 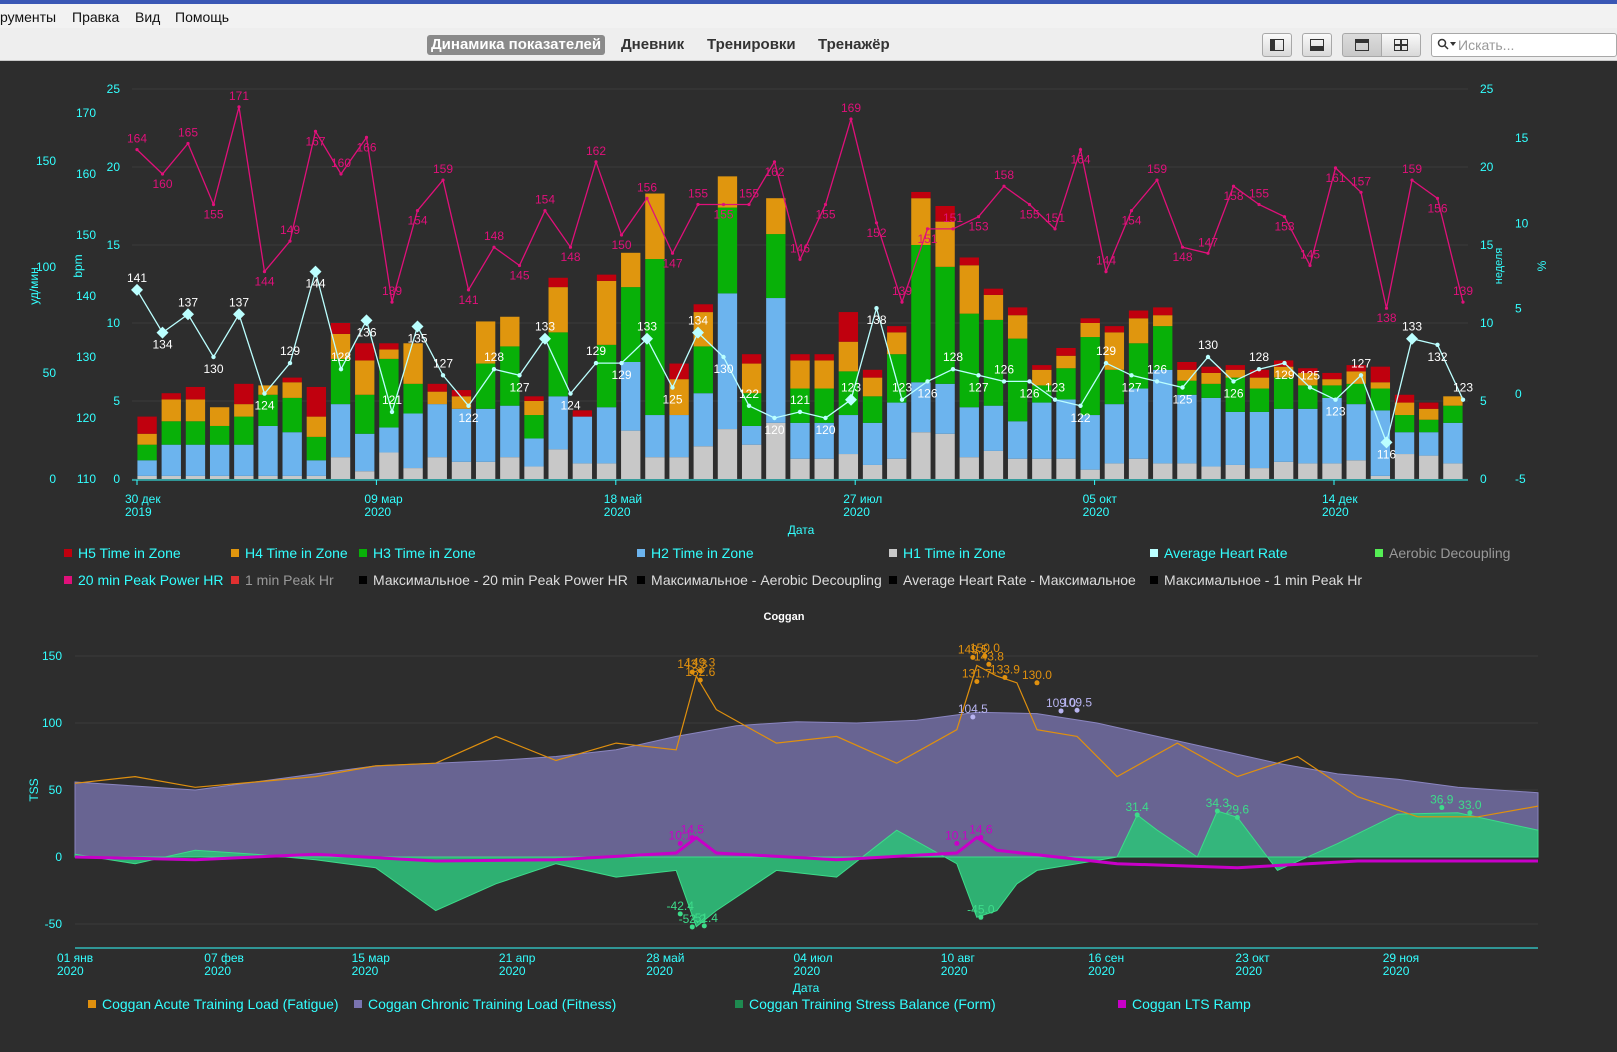 I want to click on annotation-label: 10.1, so click(x=957, y=835).